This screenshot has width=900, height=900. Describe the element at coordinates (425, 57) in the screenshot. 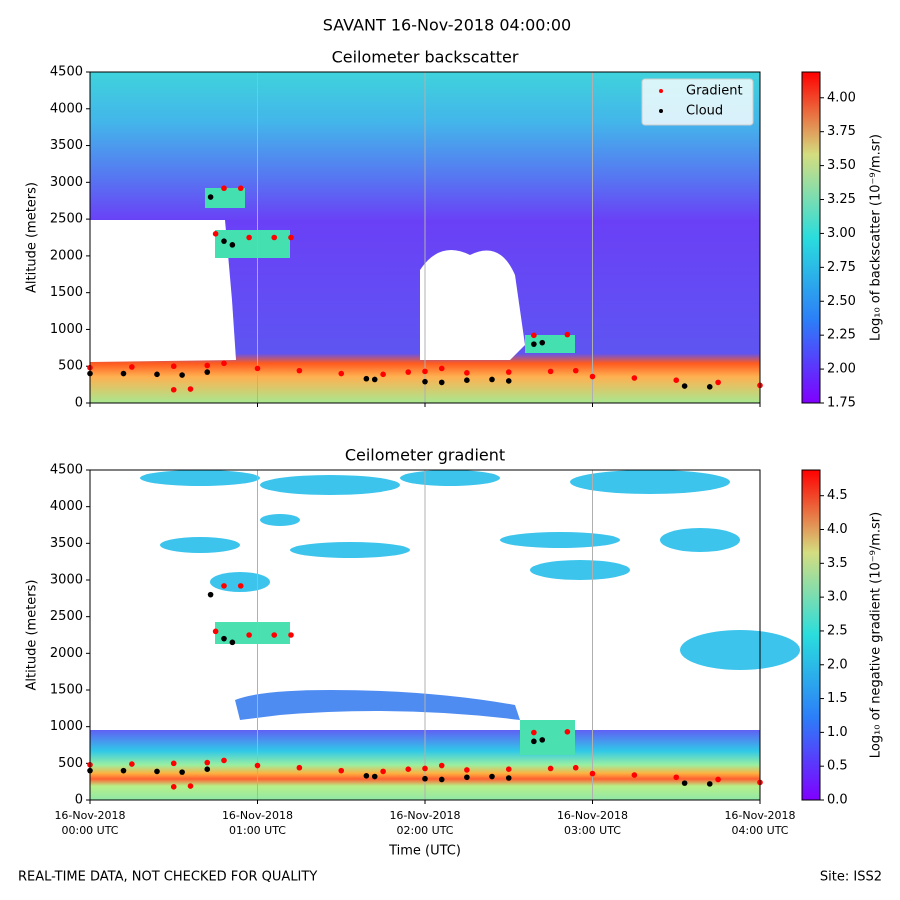

I see `axes-title: Ceilometer backscatter` at that location.